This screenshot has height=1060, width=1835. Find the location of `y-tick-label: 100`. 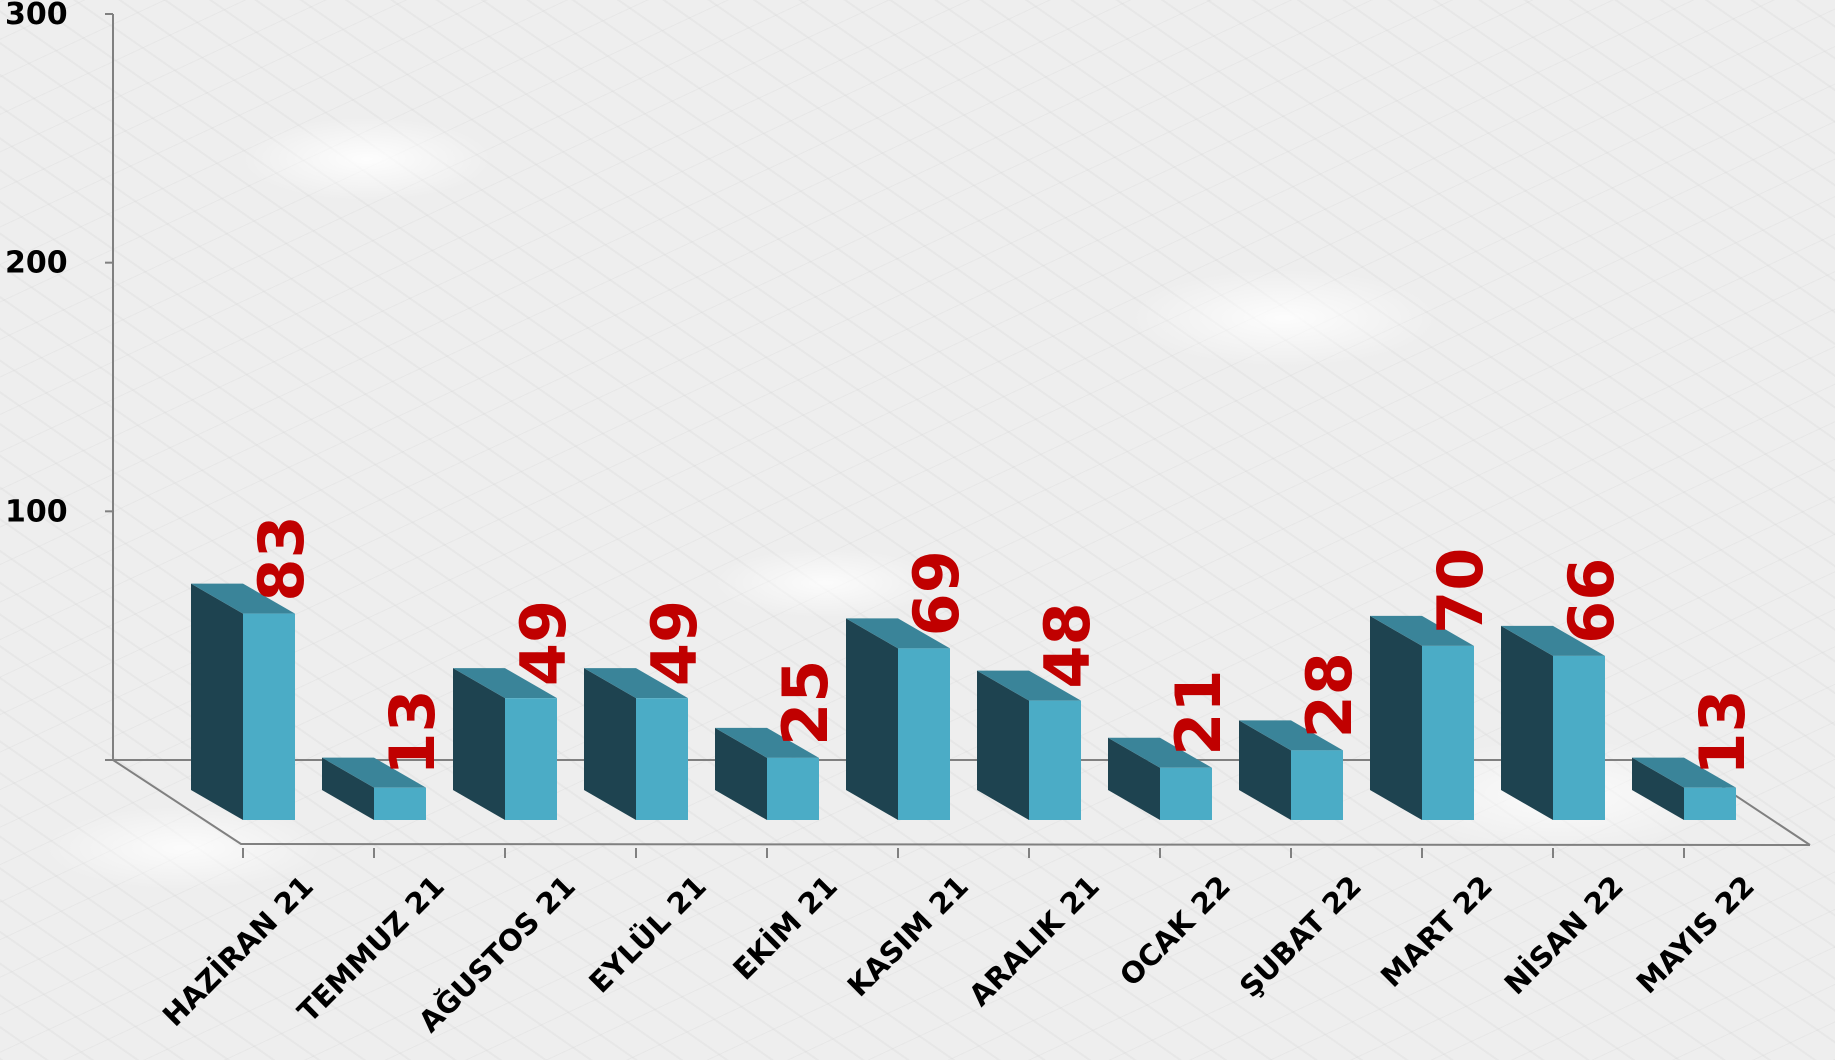

y-tick-label: 100 is located at coordinates (36, 511).